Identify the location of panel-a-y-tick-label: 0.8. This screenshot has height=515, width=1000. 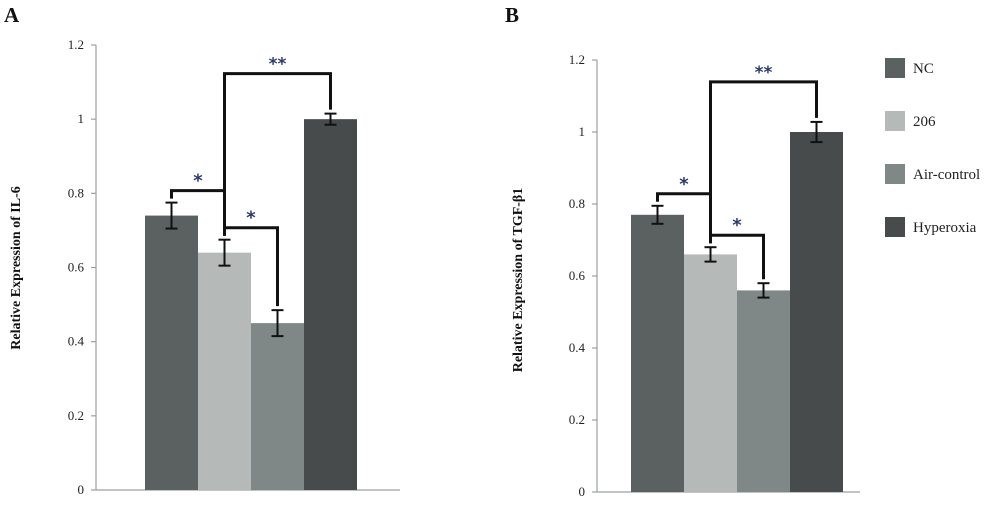
(76, 192).